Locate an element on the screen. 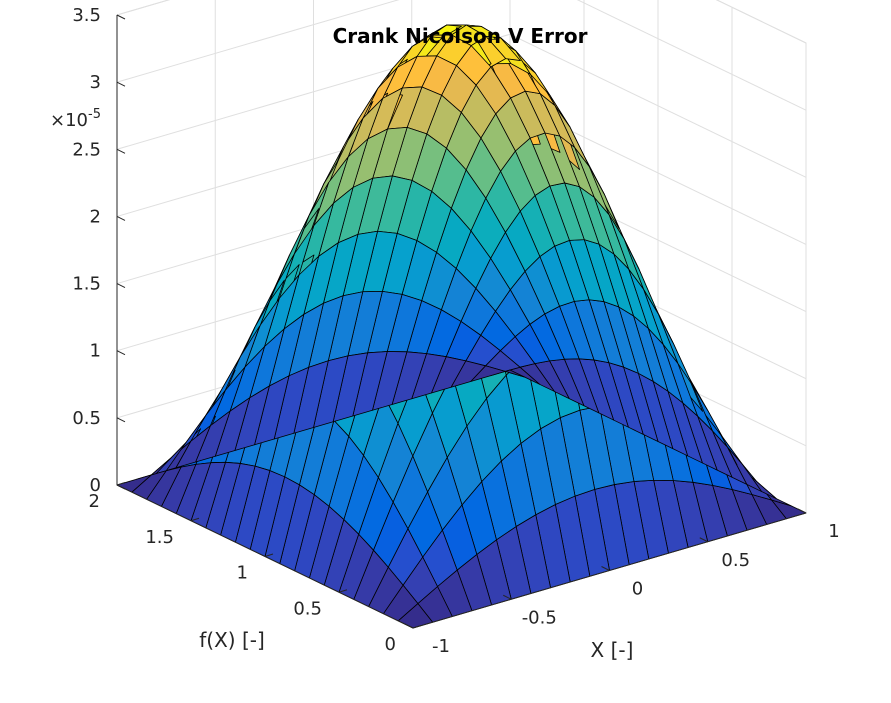  chart-title: Crank Nicolson V Error is located at coordinates (460, 36).